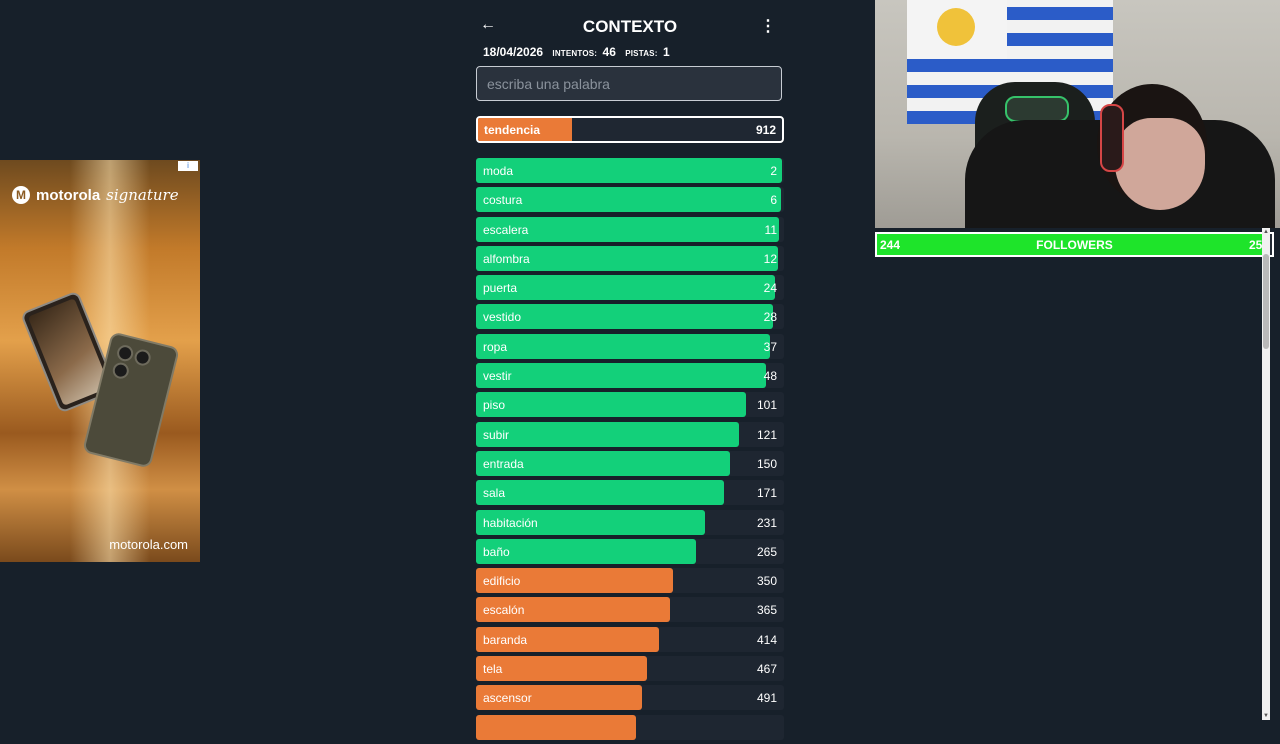 The image size is (1280, 744). What do you see at coordinates (148, 544) in the screenshot?
I see `ad-site-link: motorola.com` at bounding box center [148, 544].